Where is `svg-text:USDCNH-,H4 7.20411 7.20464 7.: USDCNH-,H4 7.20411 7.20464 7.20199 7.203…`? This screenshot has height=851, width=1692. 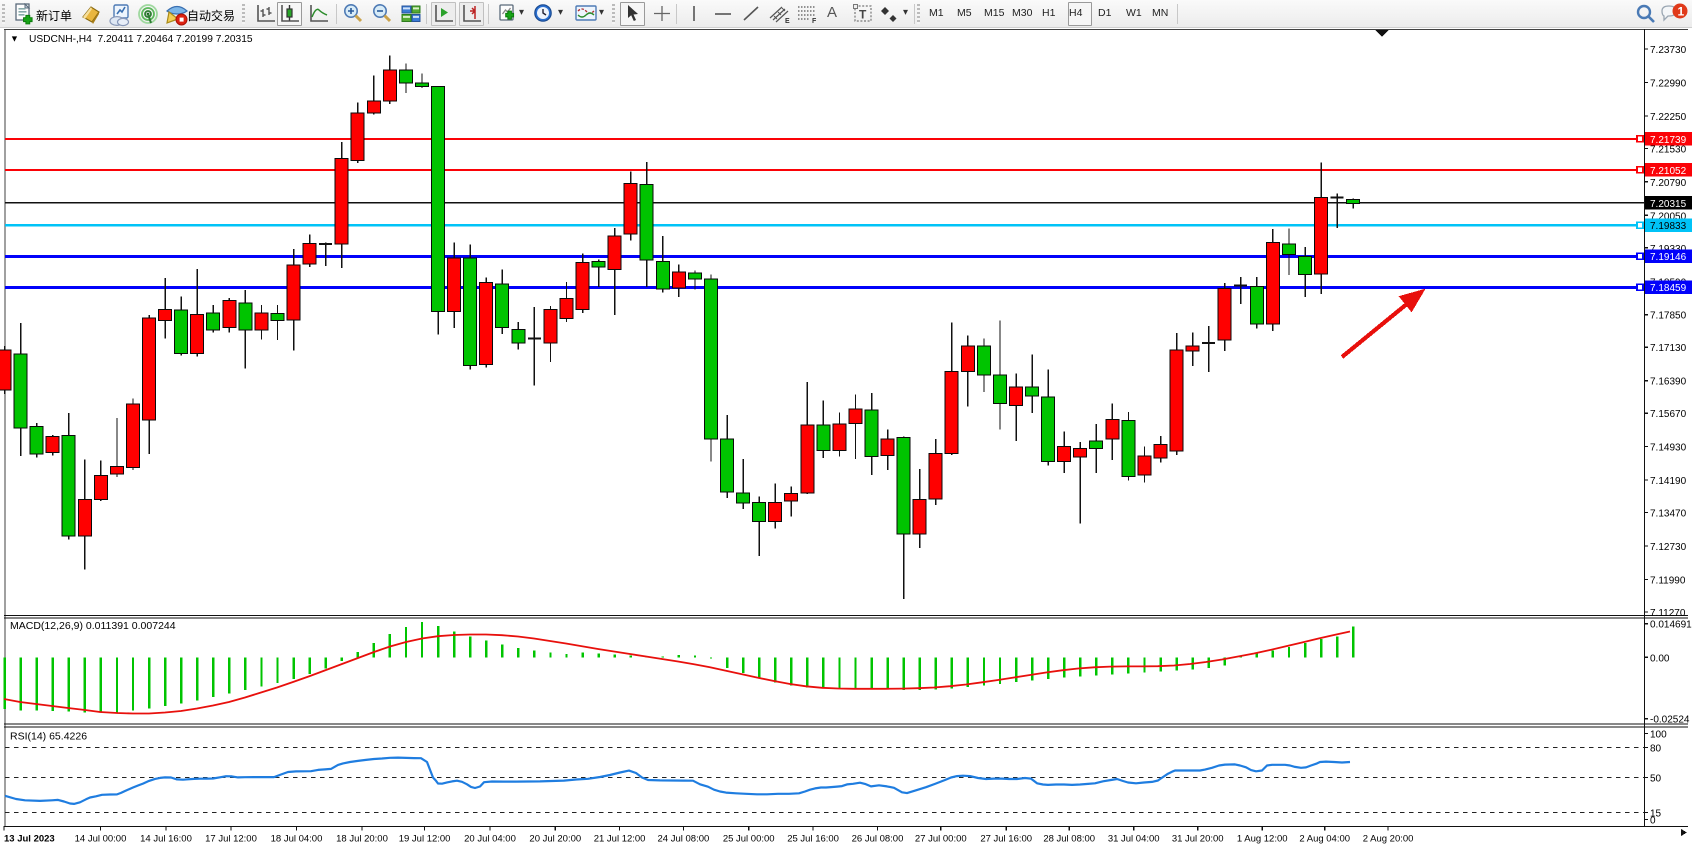 svg-text:USDCNH-,H4 7.20411 7.20464 7.: USDCNH-,H4 7.20411 7.20464 7.20199 7.203… is located at coordinates (141, 39).